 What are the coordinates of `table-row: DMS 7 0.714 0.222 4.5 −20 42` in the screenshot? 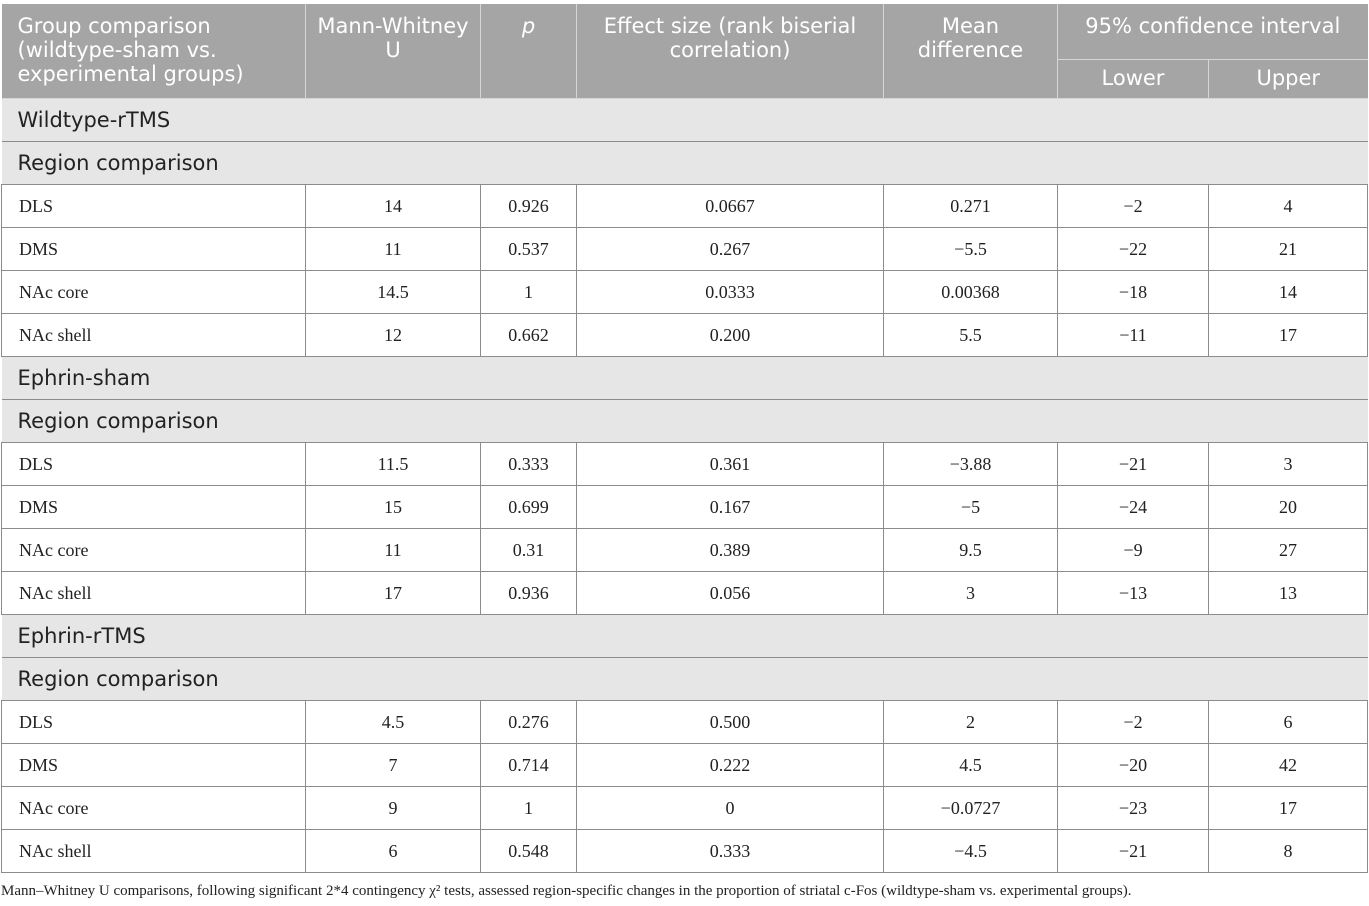 It's located at (685, 765).